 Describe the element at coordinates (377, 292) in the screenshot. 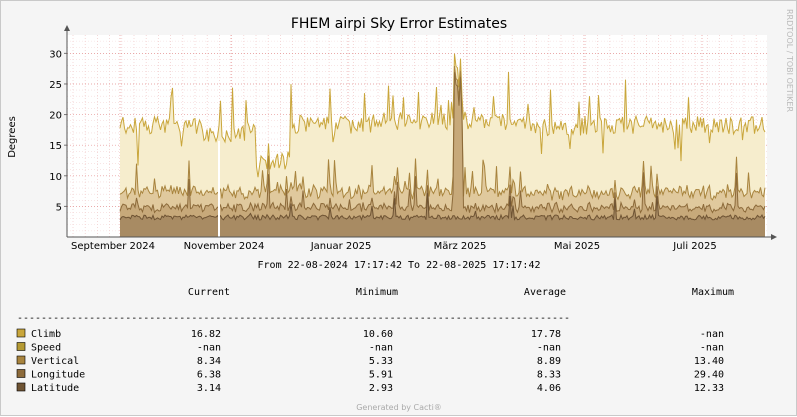

I see `legend-header-minimum: Minimum` at that location.